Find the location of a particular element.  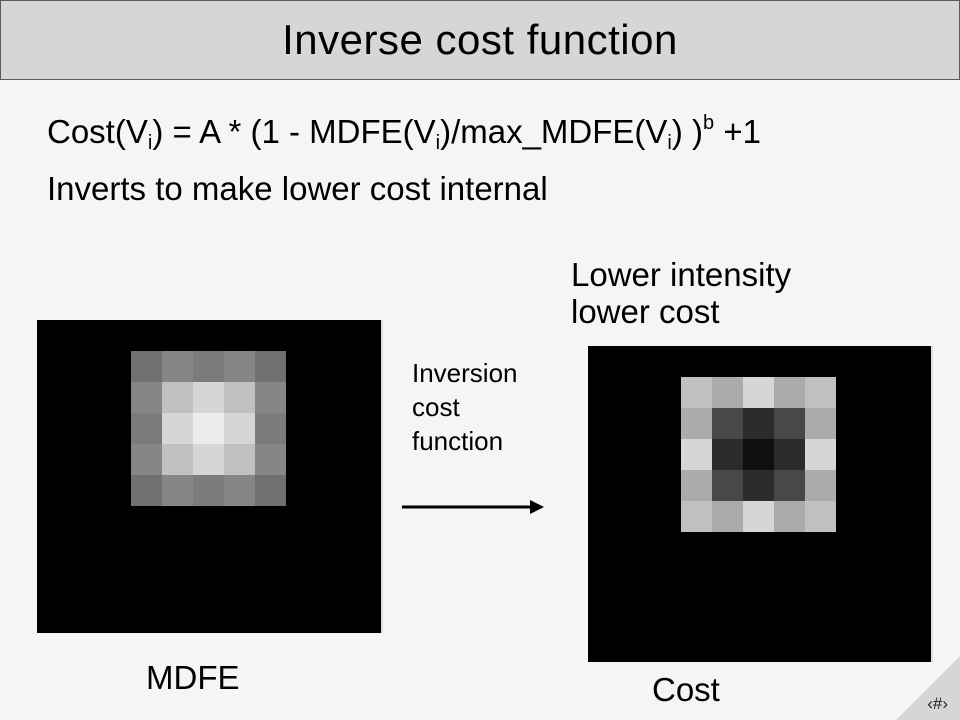

page-corner-fold is located at coordinates (928, 688).